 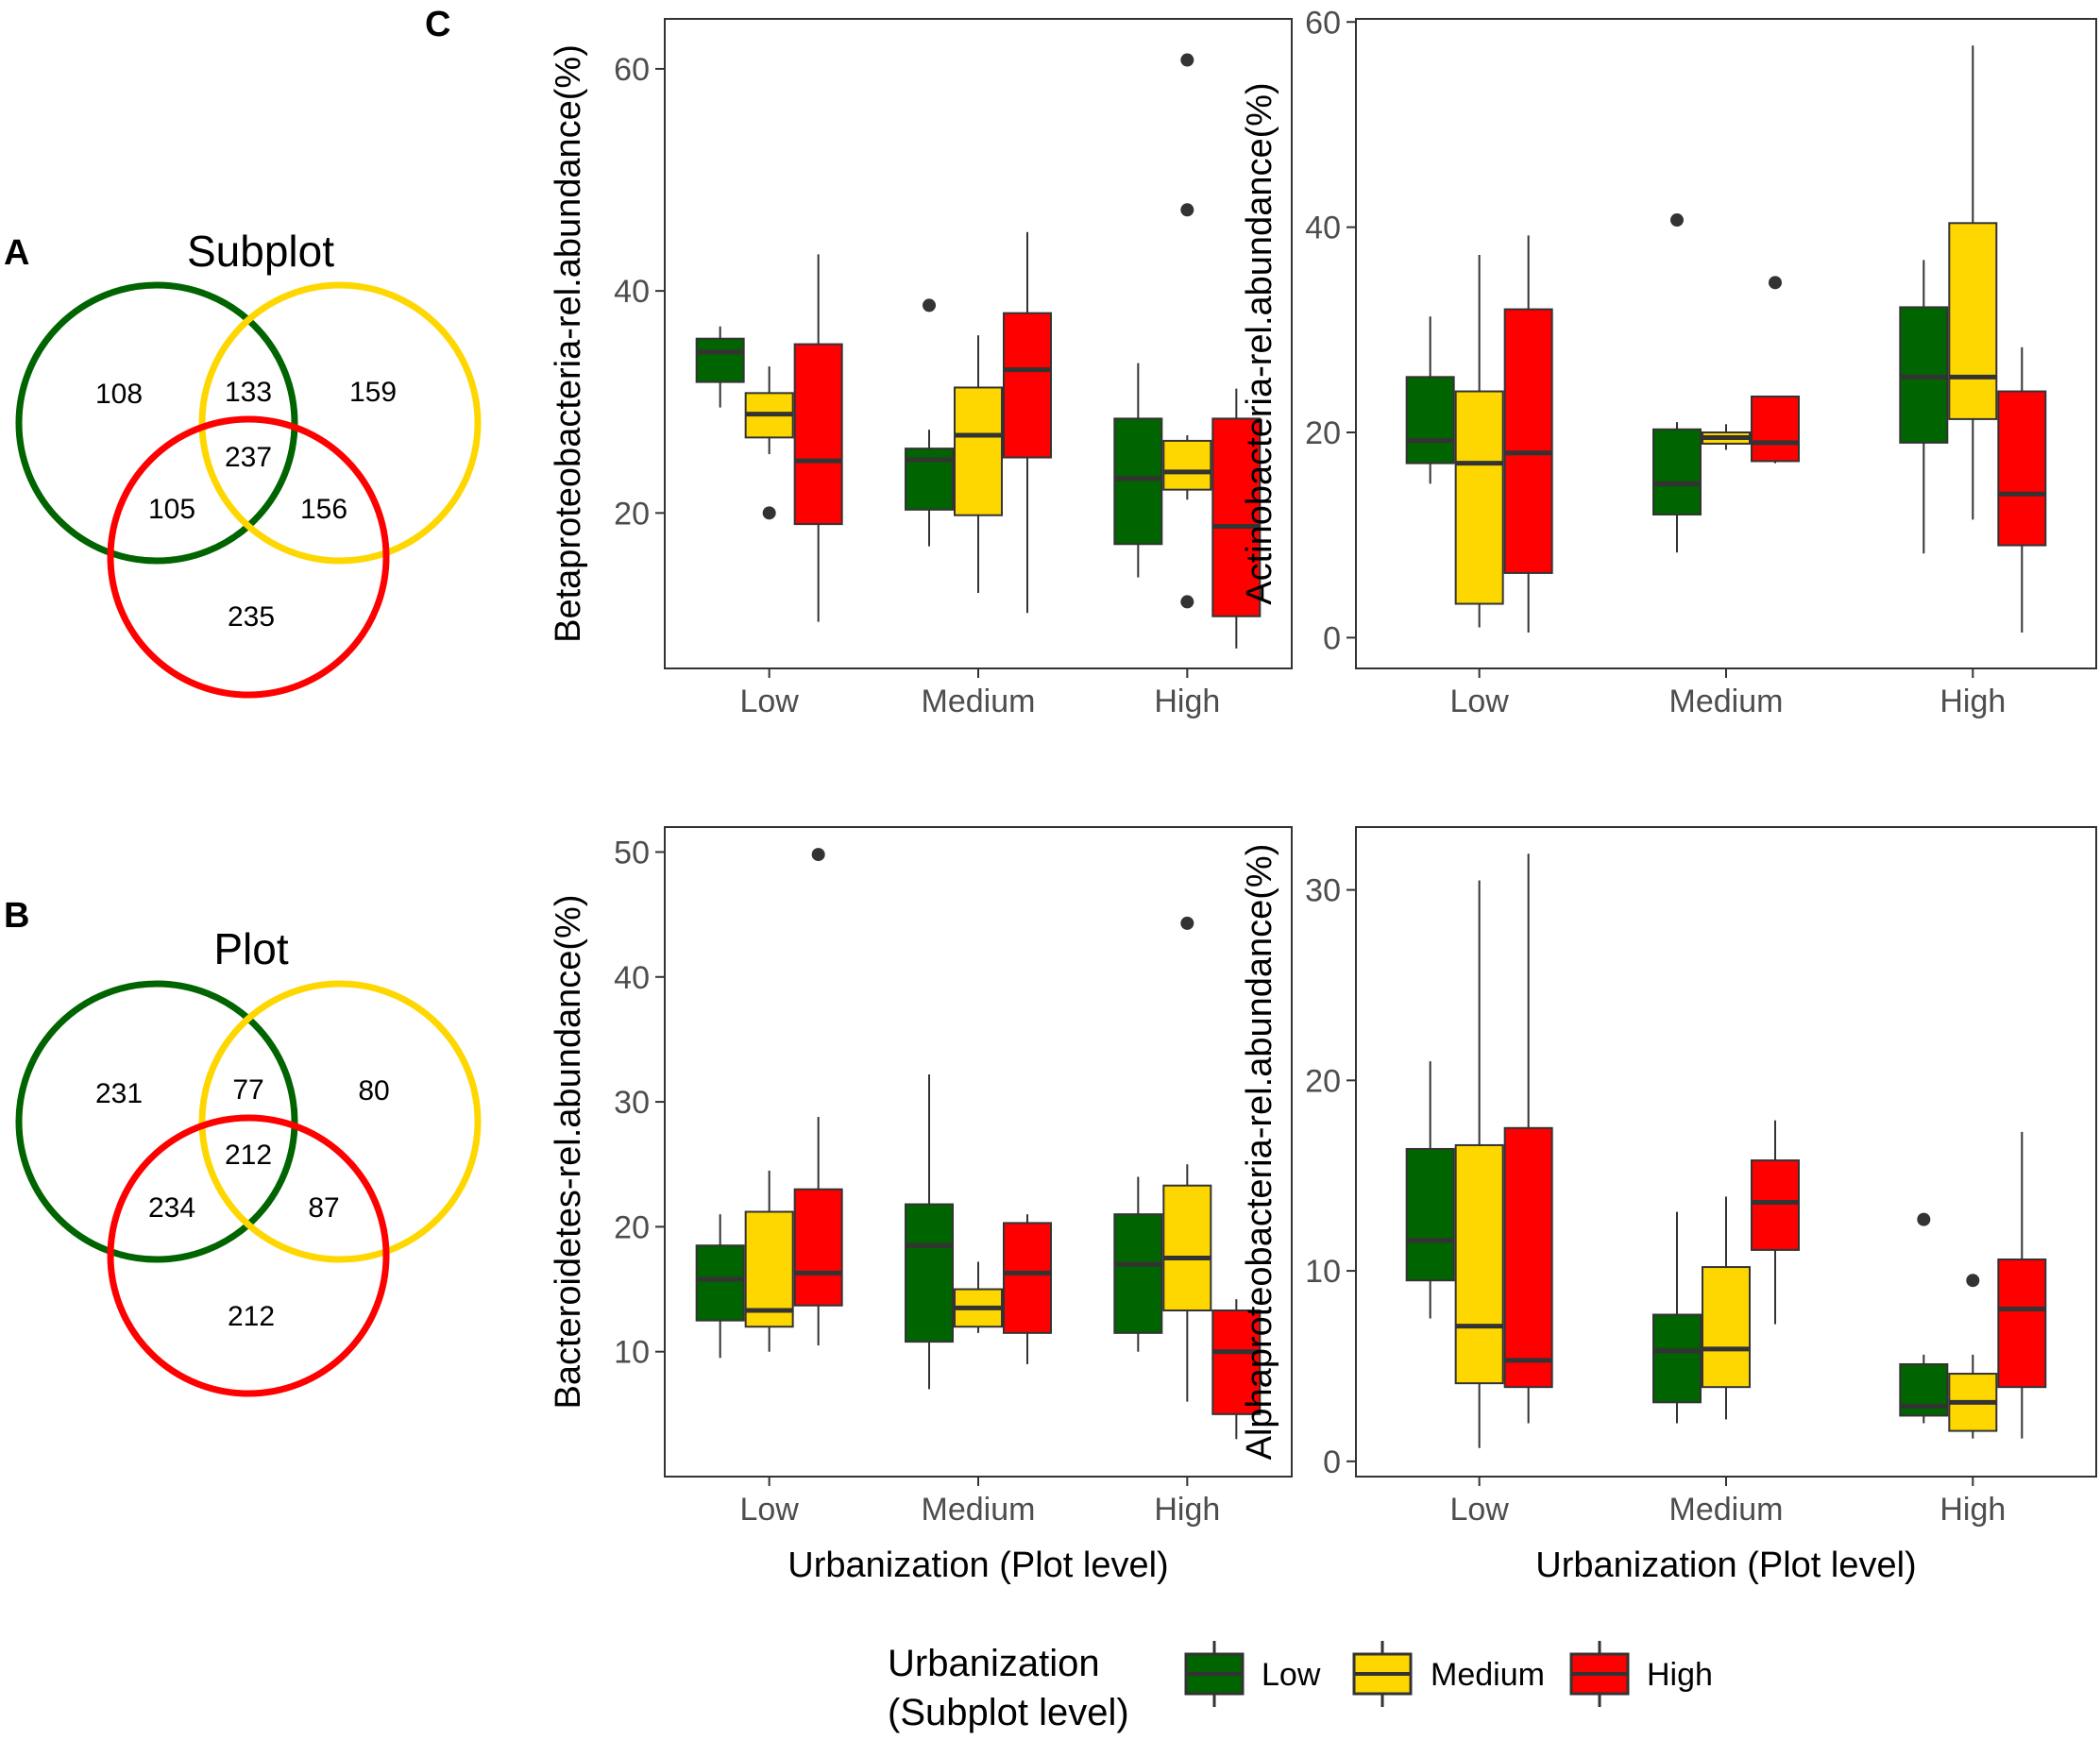 I want to click on legend-label-low: Low, so click(x=1291, y=1675).